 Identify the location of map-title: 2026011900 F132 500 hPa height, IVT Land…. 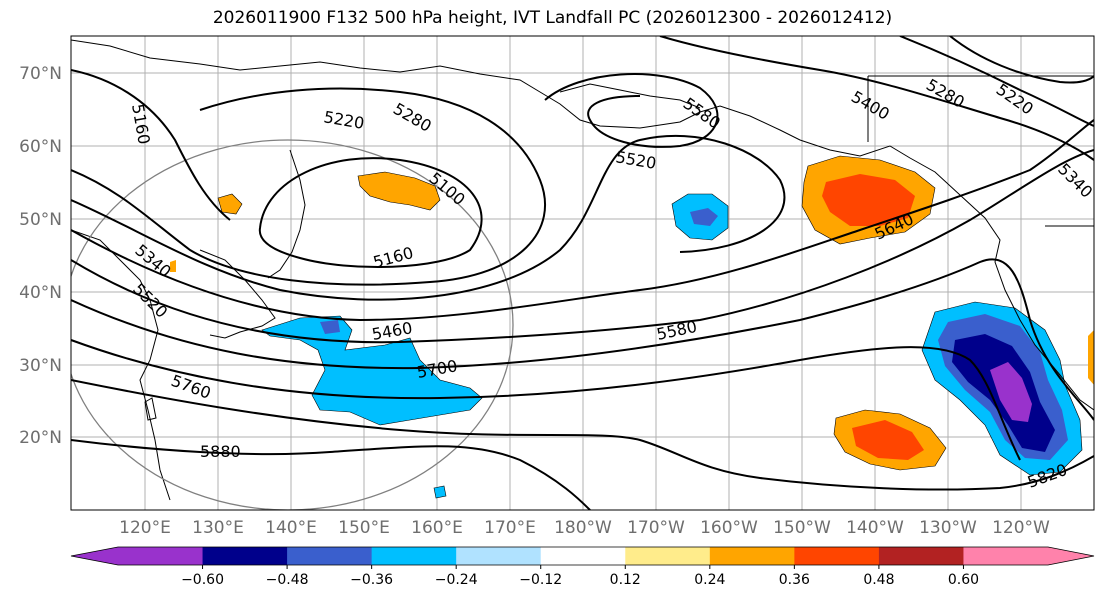
(552, 18).